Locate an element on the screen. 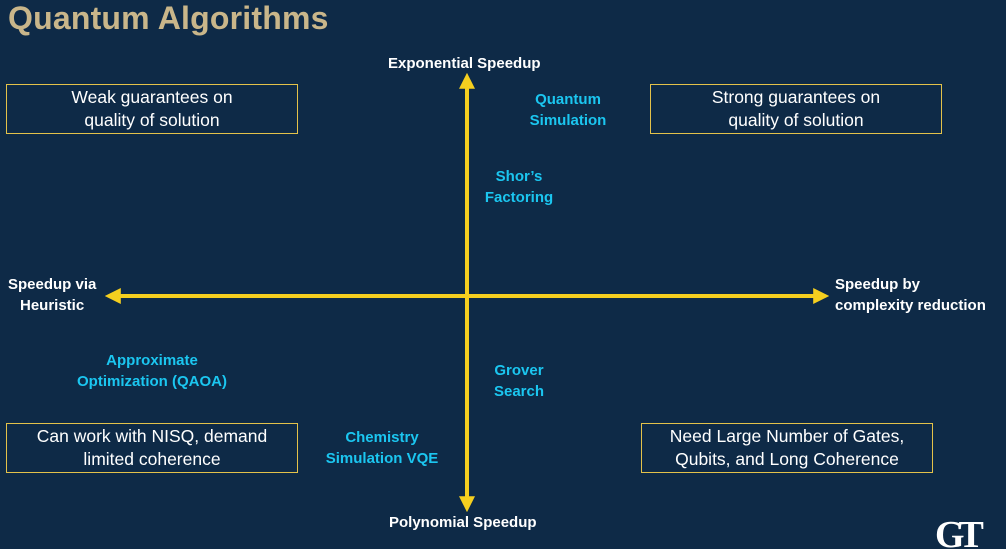  algo-approximate-optimization-line2: Optimization (QAOA) is located at coordinates (152, 381).